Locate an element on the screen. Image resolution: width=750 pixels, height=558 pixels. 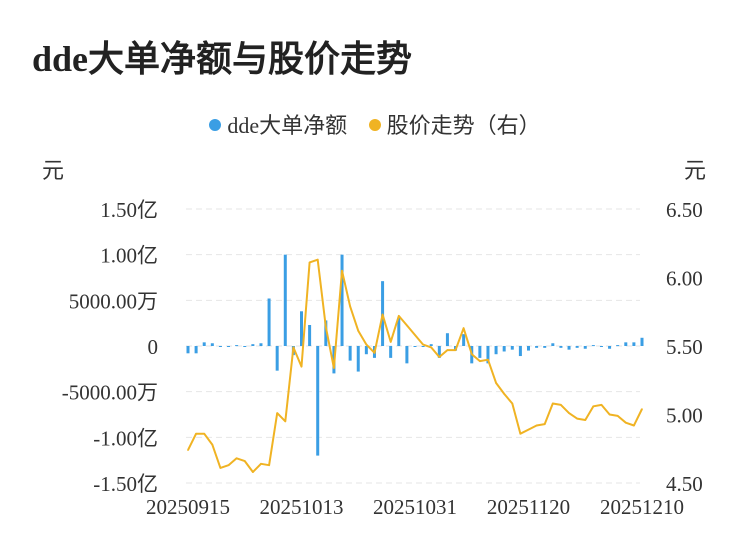
x-tick-label: 20251031 is located at coordinates (415, 507).